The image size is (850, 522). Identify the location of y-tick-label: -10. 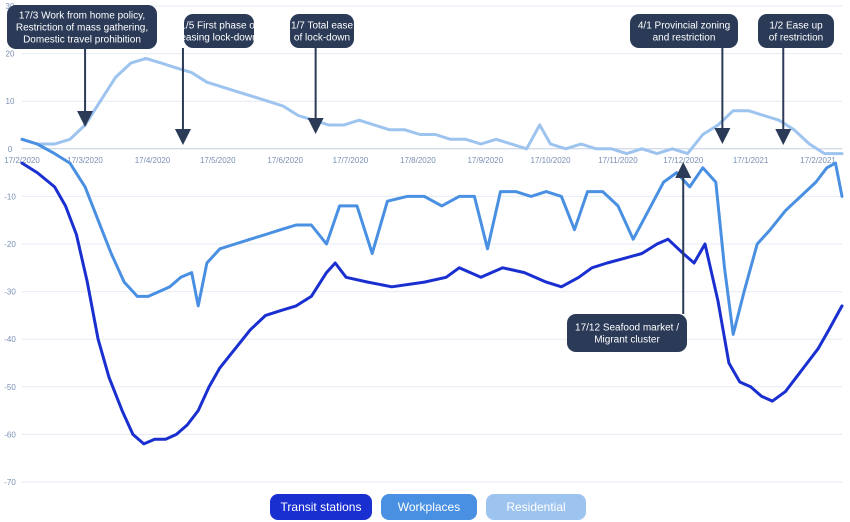
(10, 196).